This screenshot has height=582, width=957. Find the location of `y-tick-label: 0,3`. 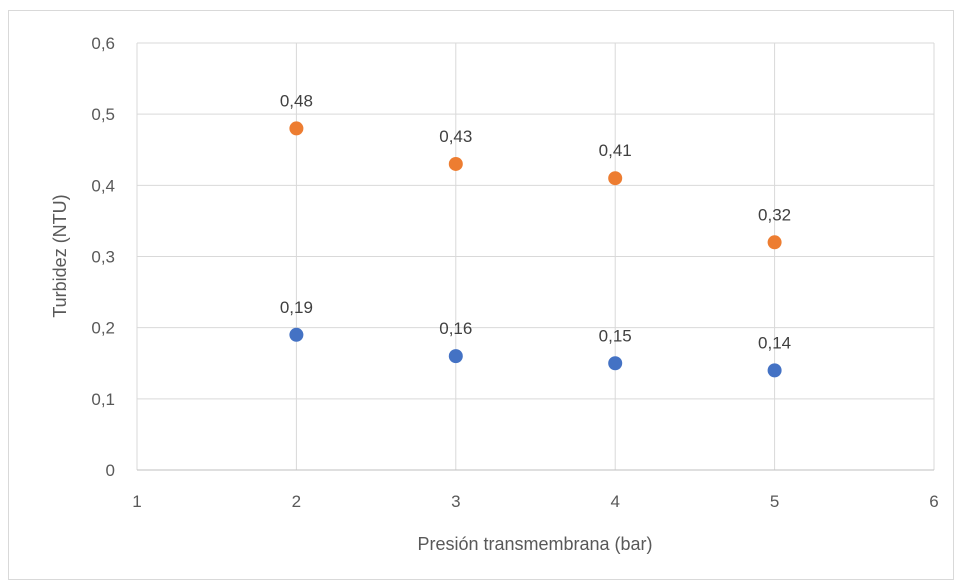

y-tick-label: 0,3 is located at coordinates (103, 257).